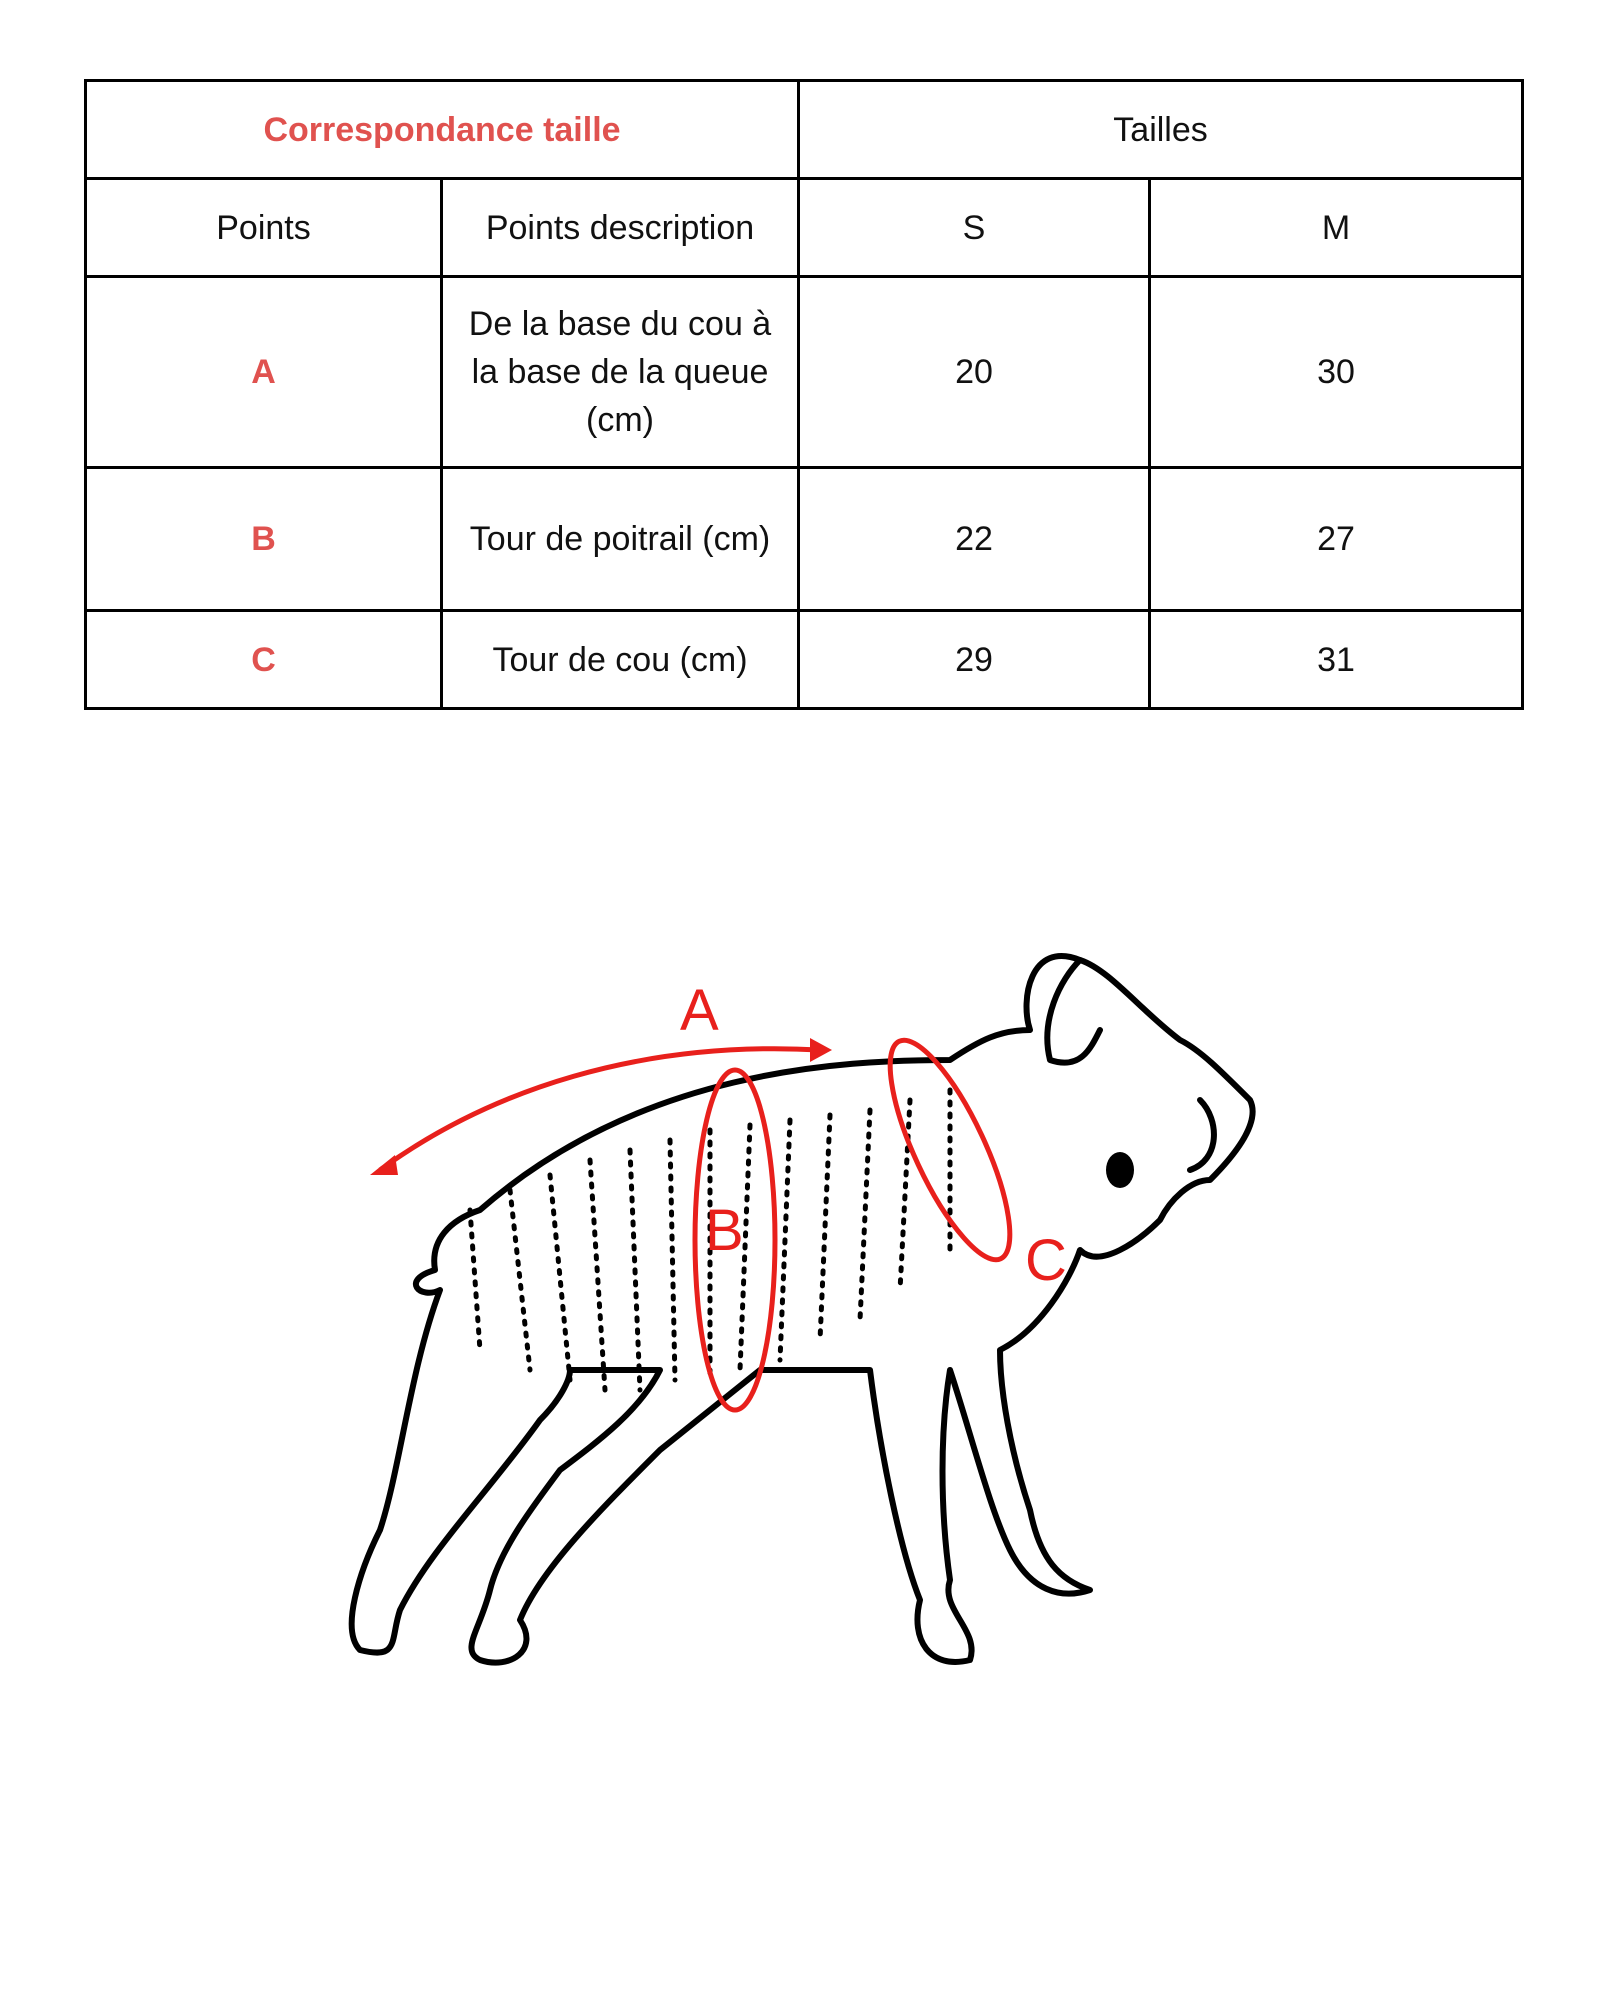 This screenshot has height=2000, width=1600. Describe the element at coordinates (1336, 539) in the screenshot. I see `size-m-value: 27` at that location.